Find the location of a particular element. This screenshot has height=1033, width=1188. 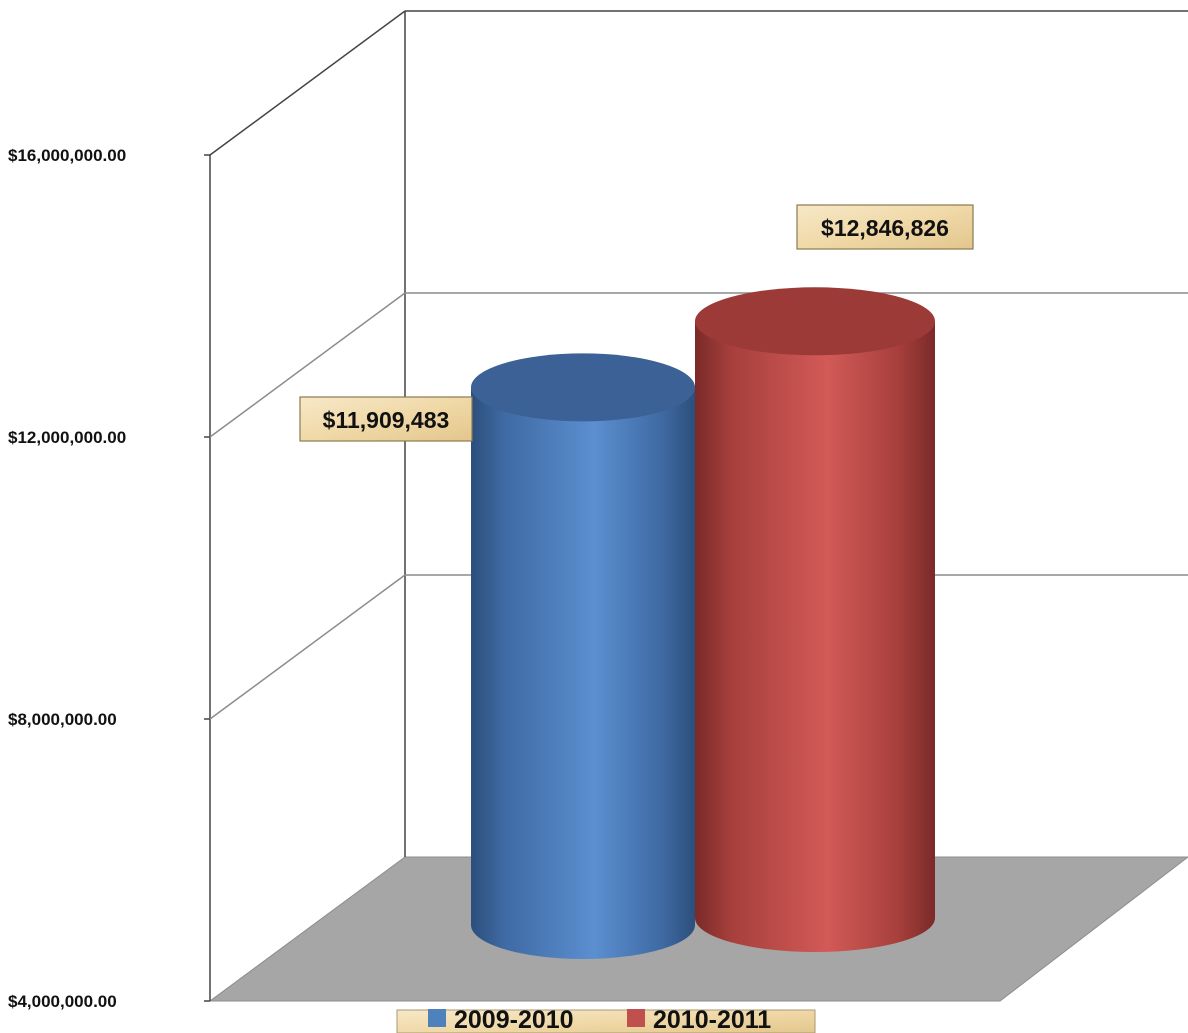

data-labels: $11,909,483 $12,846,826 is located at coordinates (636, 323).